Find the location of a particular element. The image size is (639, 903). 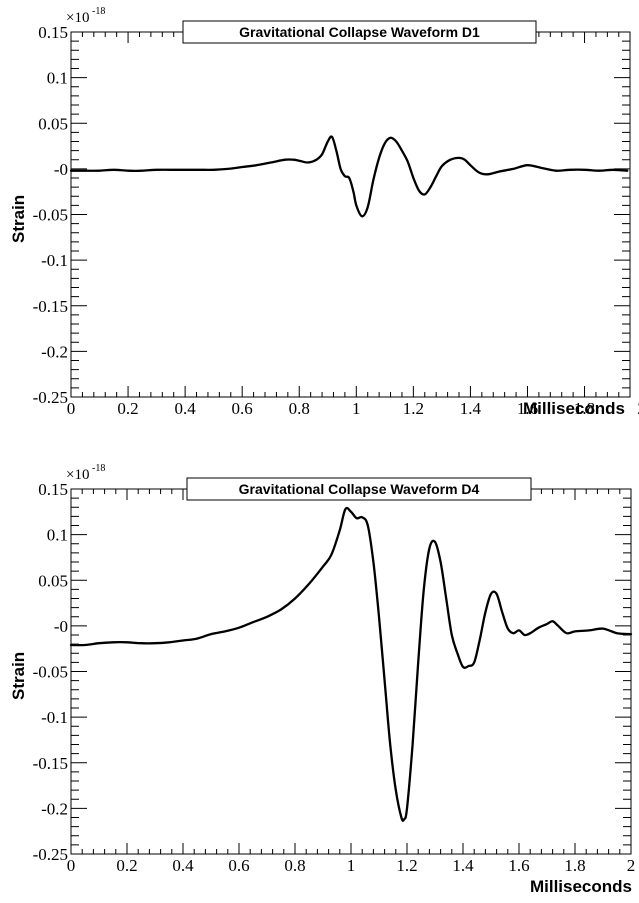

chart-title-box-d4 is located at coordinates (359, 489).